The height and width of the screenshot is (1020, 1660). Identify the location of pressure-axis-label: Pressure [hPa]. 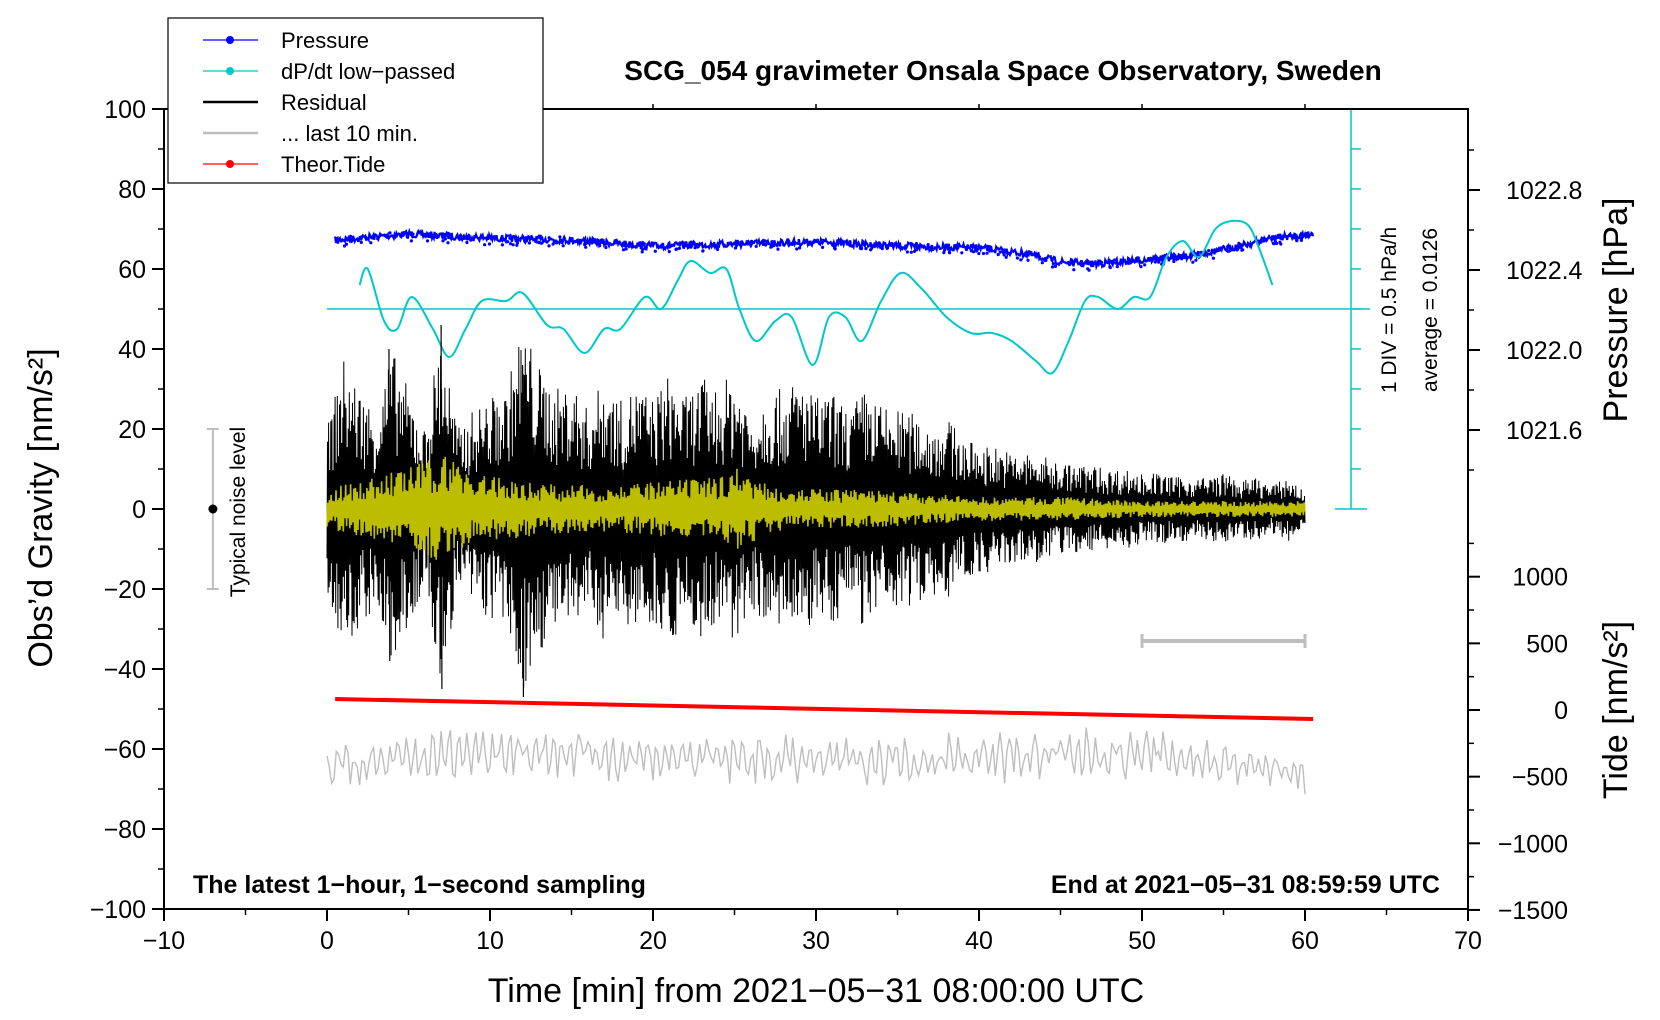
(1616, 310).